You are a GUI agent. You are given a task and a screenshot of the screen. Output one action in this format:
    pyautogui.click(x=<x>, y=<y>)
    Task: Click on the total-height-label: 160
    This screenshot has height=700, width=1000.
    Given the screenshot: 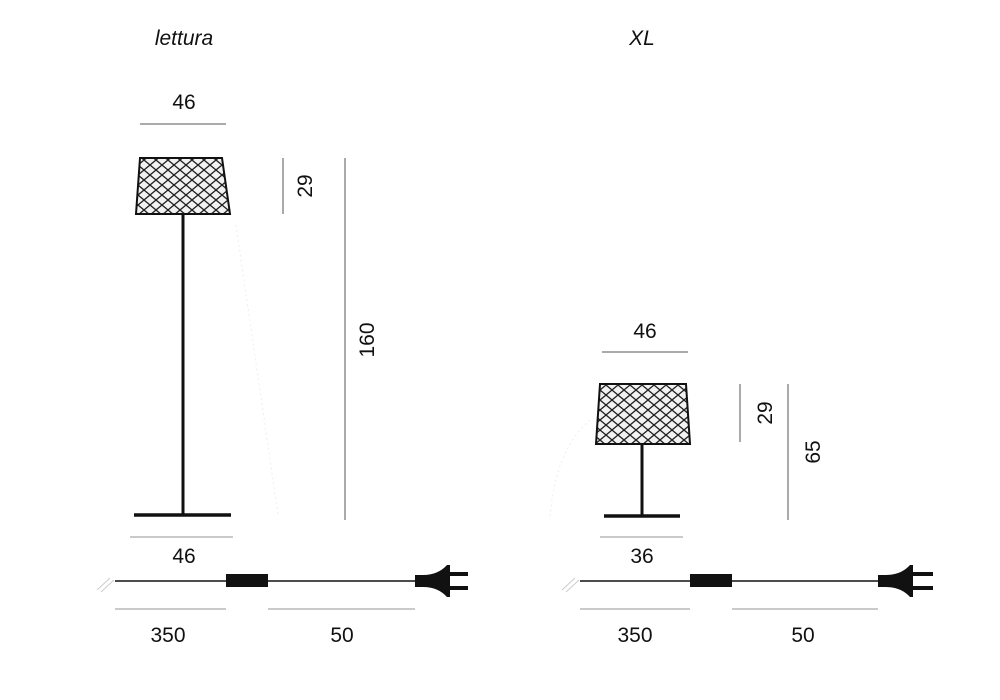 What is the action you would take?
    pyautogui.click(x=367, y=339)
    